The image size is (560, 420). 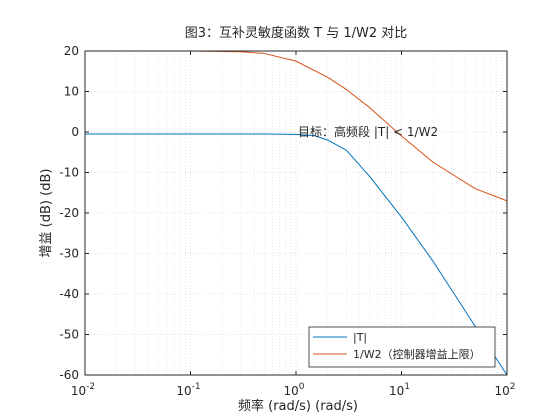 What do you see at coordinates (188, 390) in the screenshot?
I see `x-tick-label: 10⁻¹` at bounding box center [188, 390].